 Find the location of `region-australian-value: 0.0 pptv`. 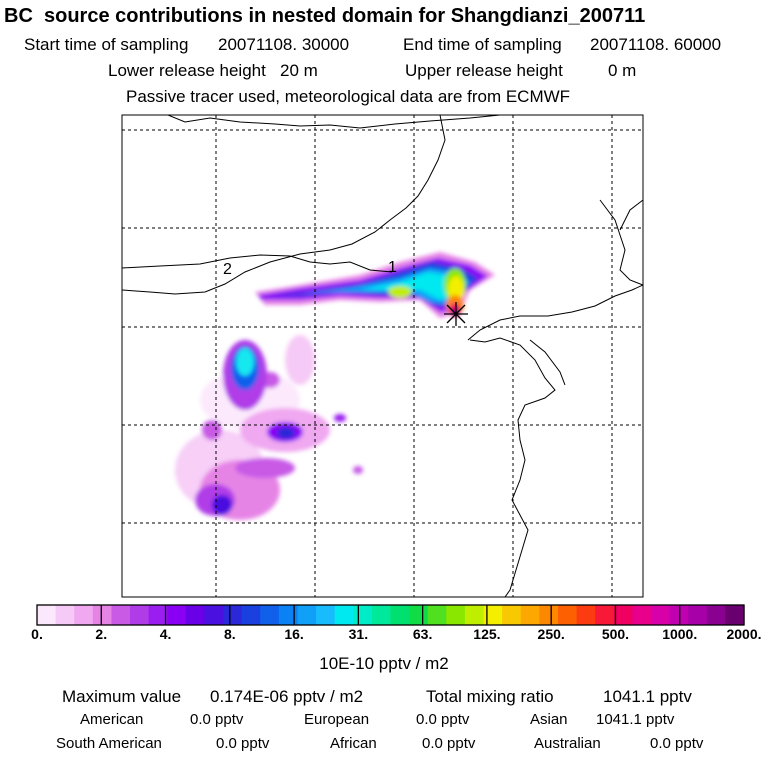

region-australian-value: 0.0 pptv is located at coordinates (677, 743).